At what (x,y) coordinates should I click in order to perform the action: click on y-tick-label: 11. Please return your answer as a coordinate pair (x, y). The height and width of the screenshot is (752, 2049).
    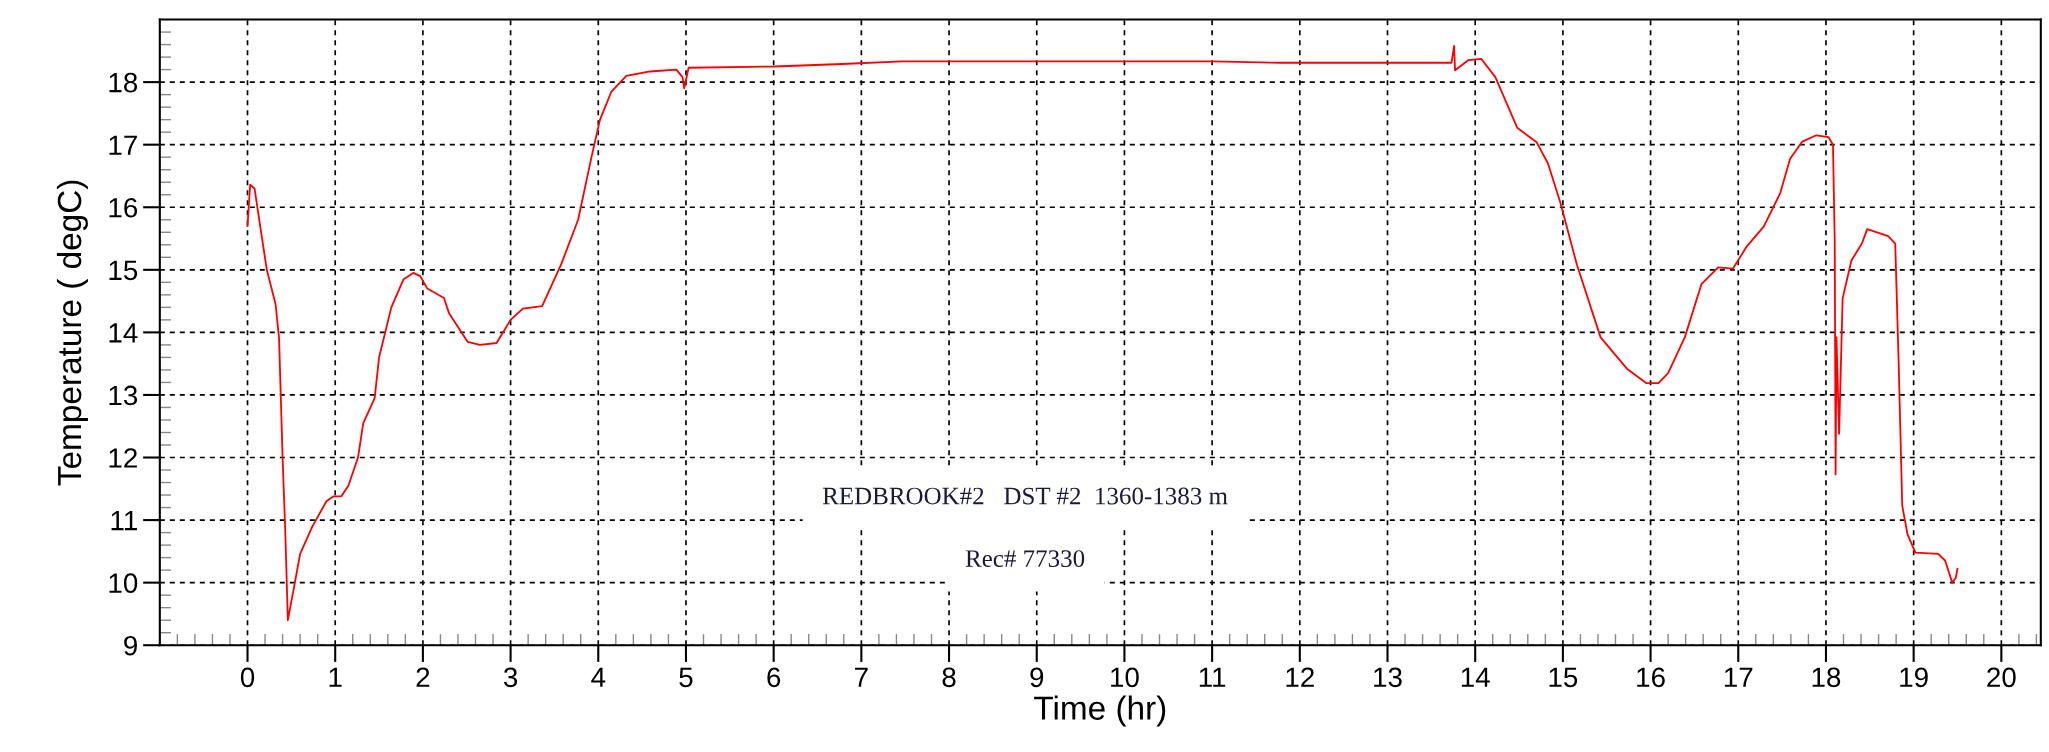
    Looking at the image, I should click on (124, 521).